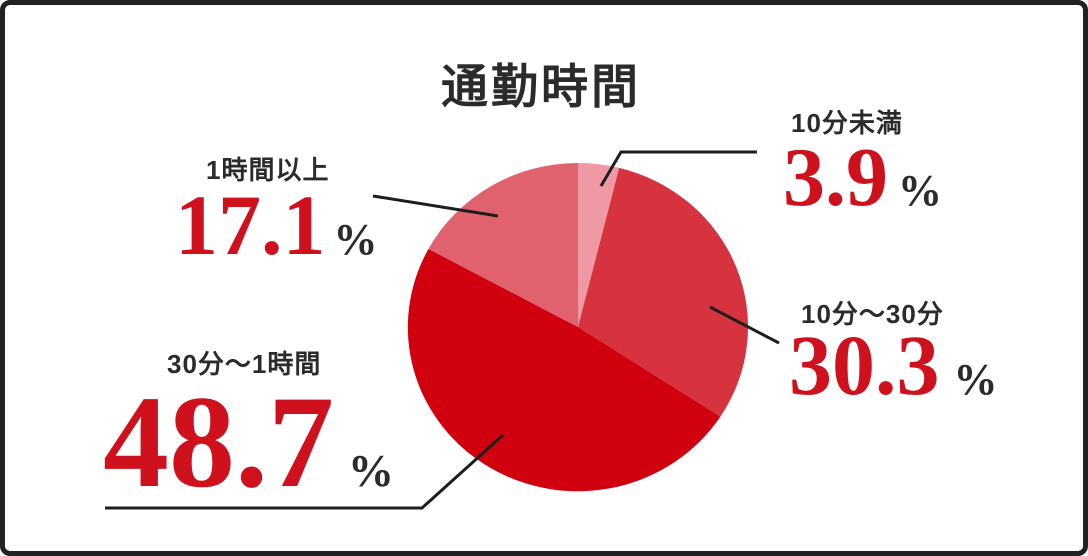 Image resolution: width=1088 pixels, height=556 pixels. I want to click on percent-sign-30min-to-1hour: %, so click(371, 470).